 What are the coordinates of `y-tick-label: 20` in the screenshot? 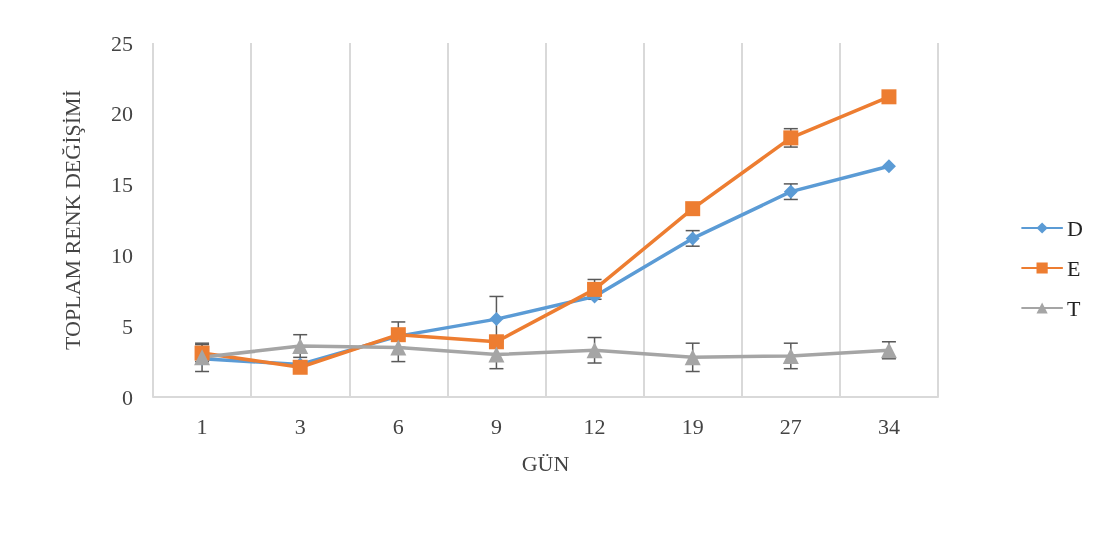 It's located at (122, 114).